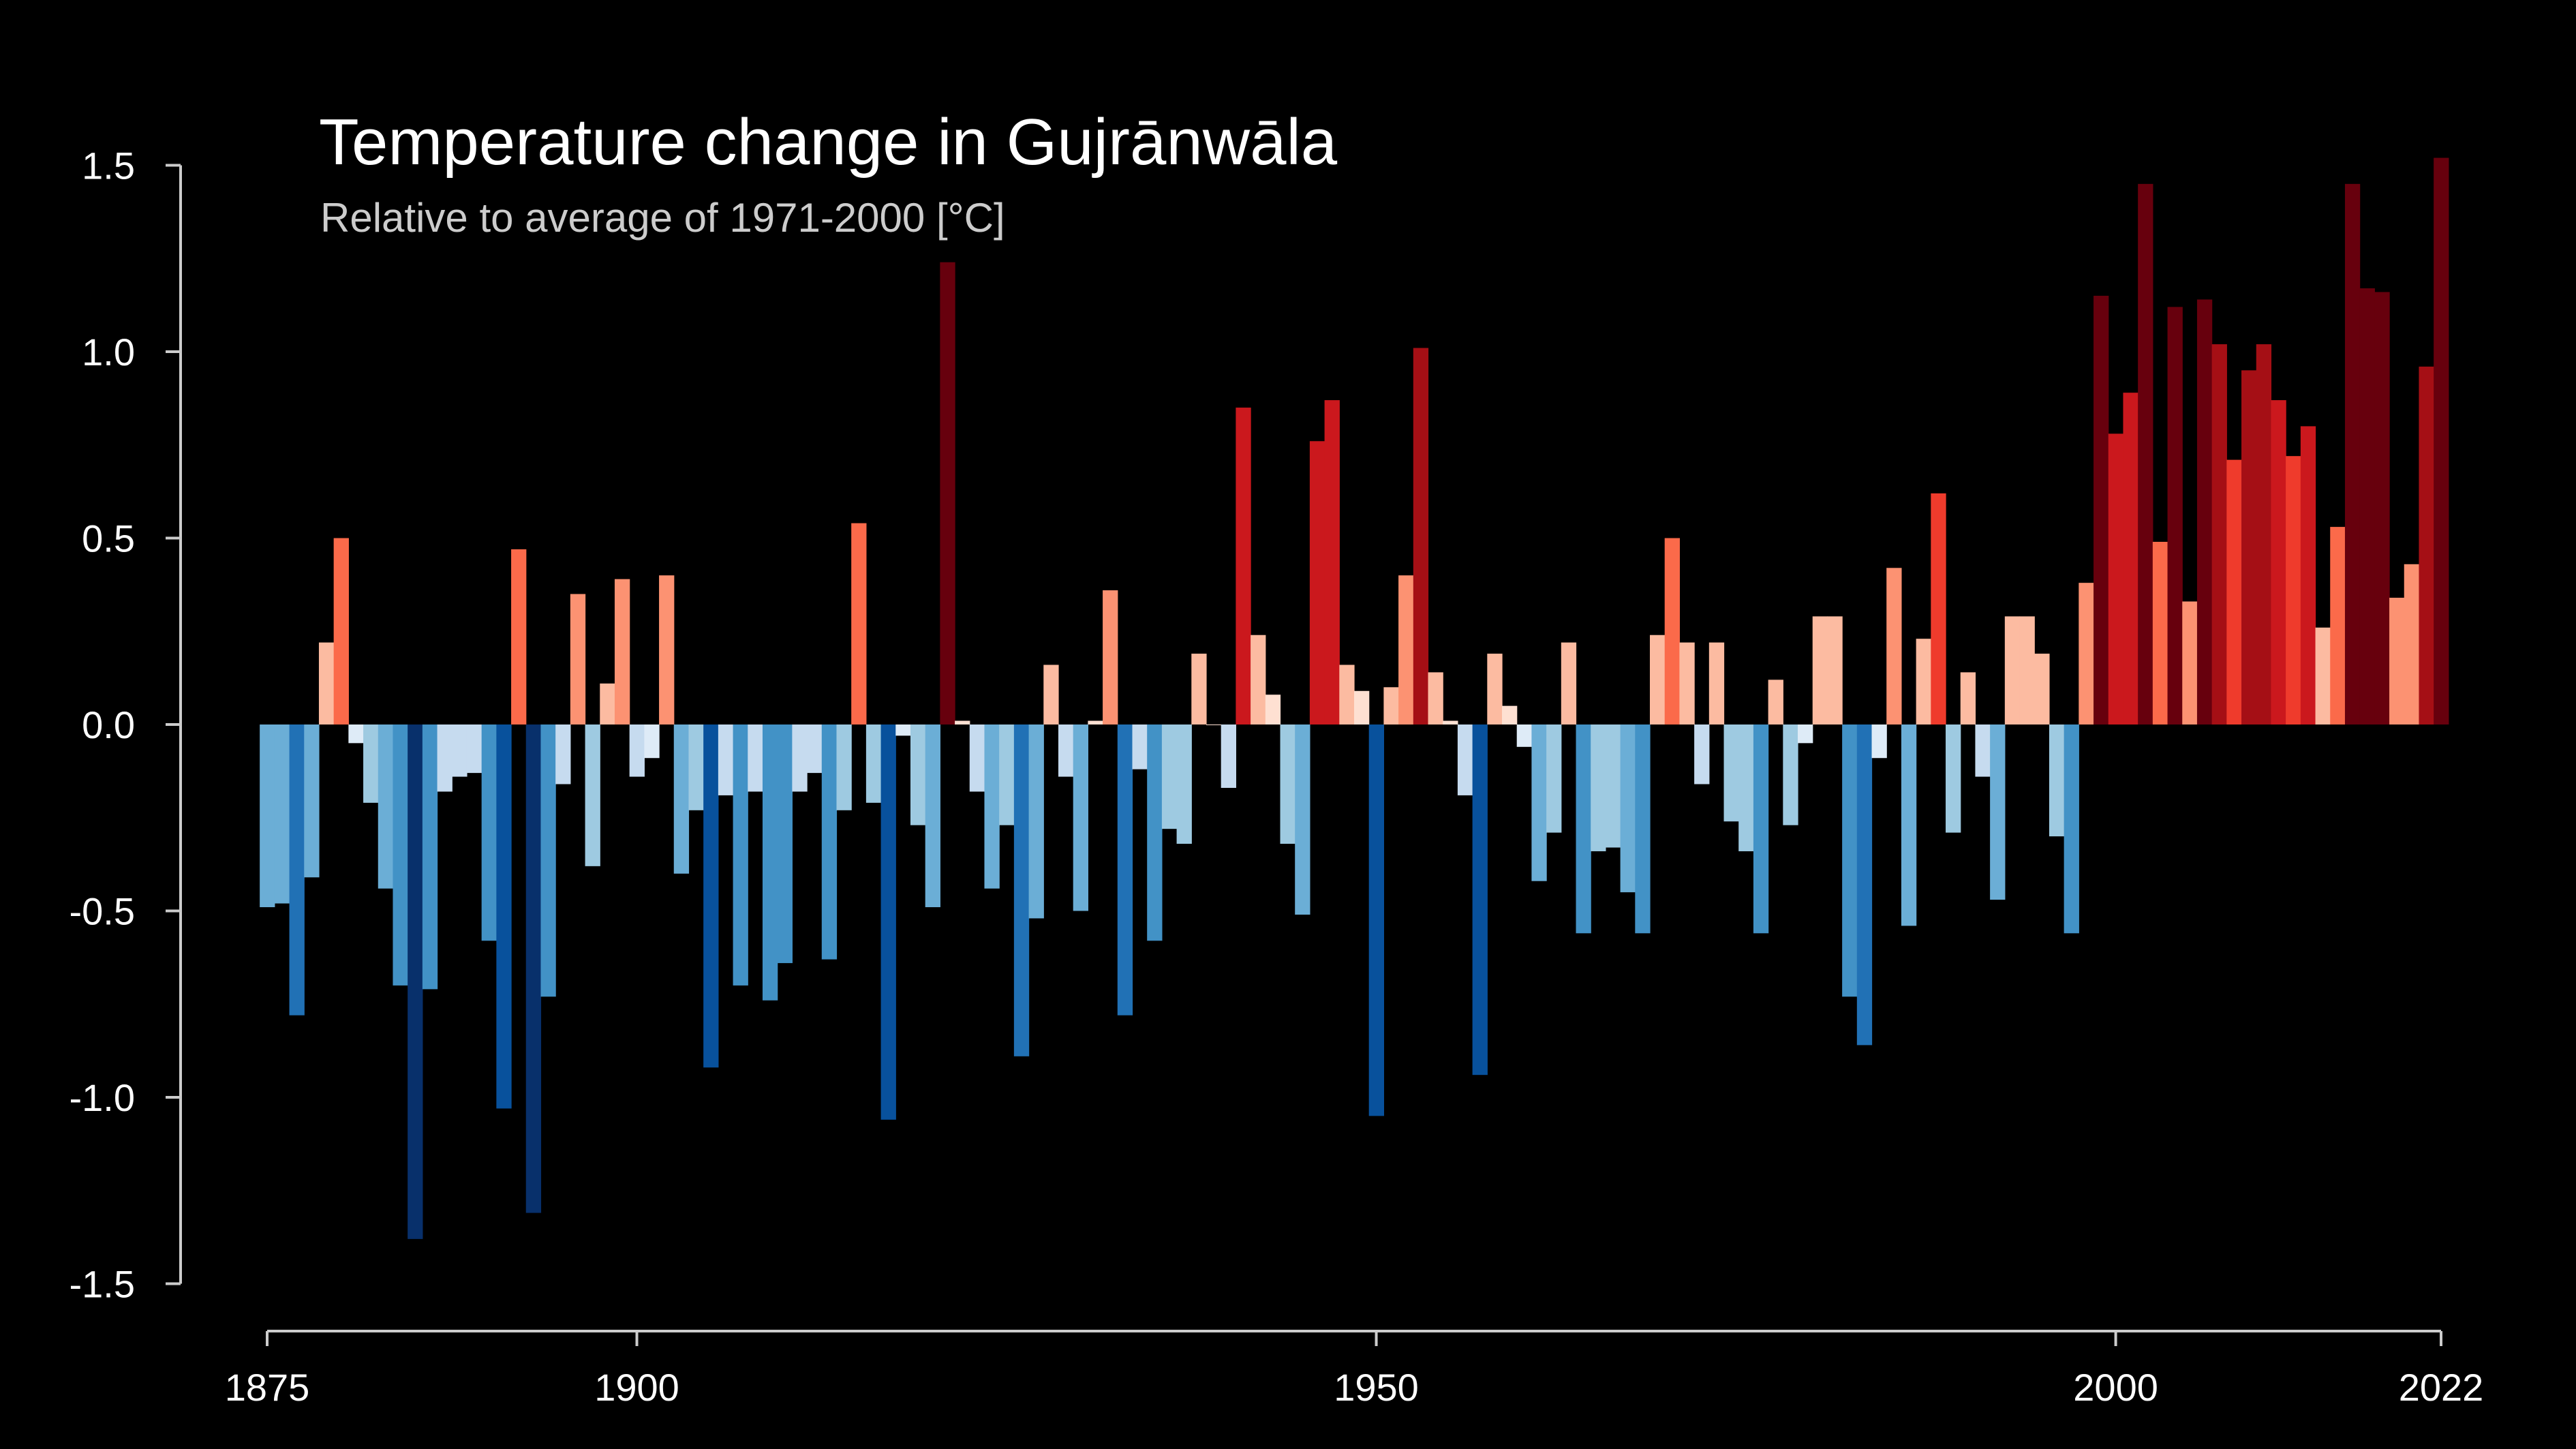  I want to click on bar-1933, so click(1125, 870).